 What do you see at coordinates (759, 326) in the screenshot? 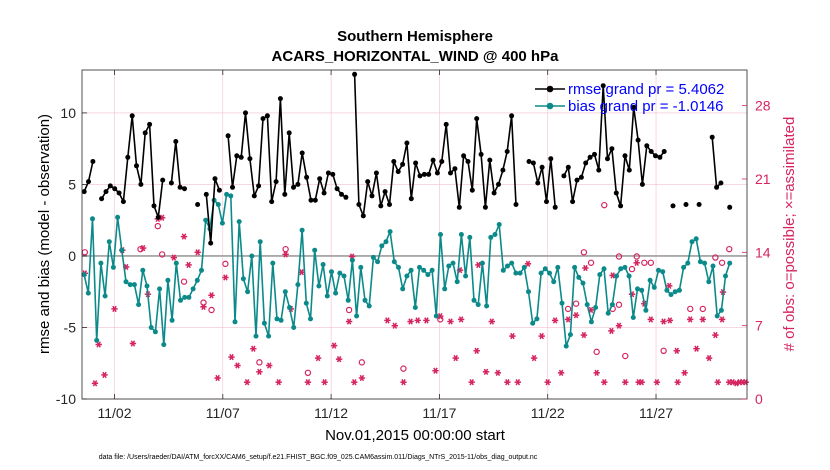
I see `right-y-tick-label: 7` at bounding box center [759, 326].